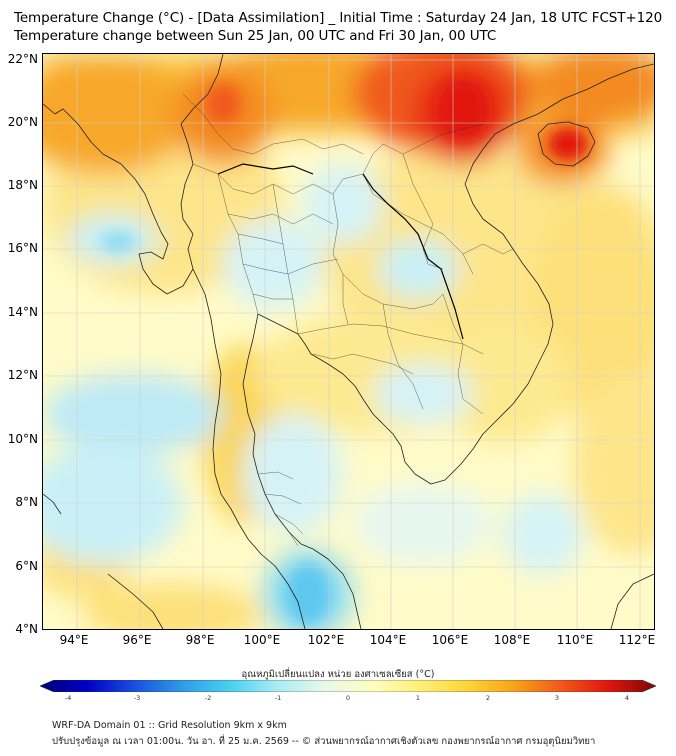 Image resolution: width=676 pixels, height=756 pixels. What do you see at coordinates (22, 312) in the screenshot?
I see `lat-label: 14°N` at bounding box center [22, 312].